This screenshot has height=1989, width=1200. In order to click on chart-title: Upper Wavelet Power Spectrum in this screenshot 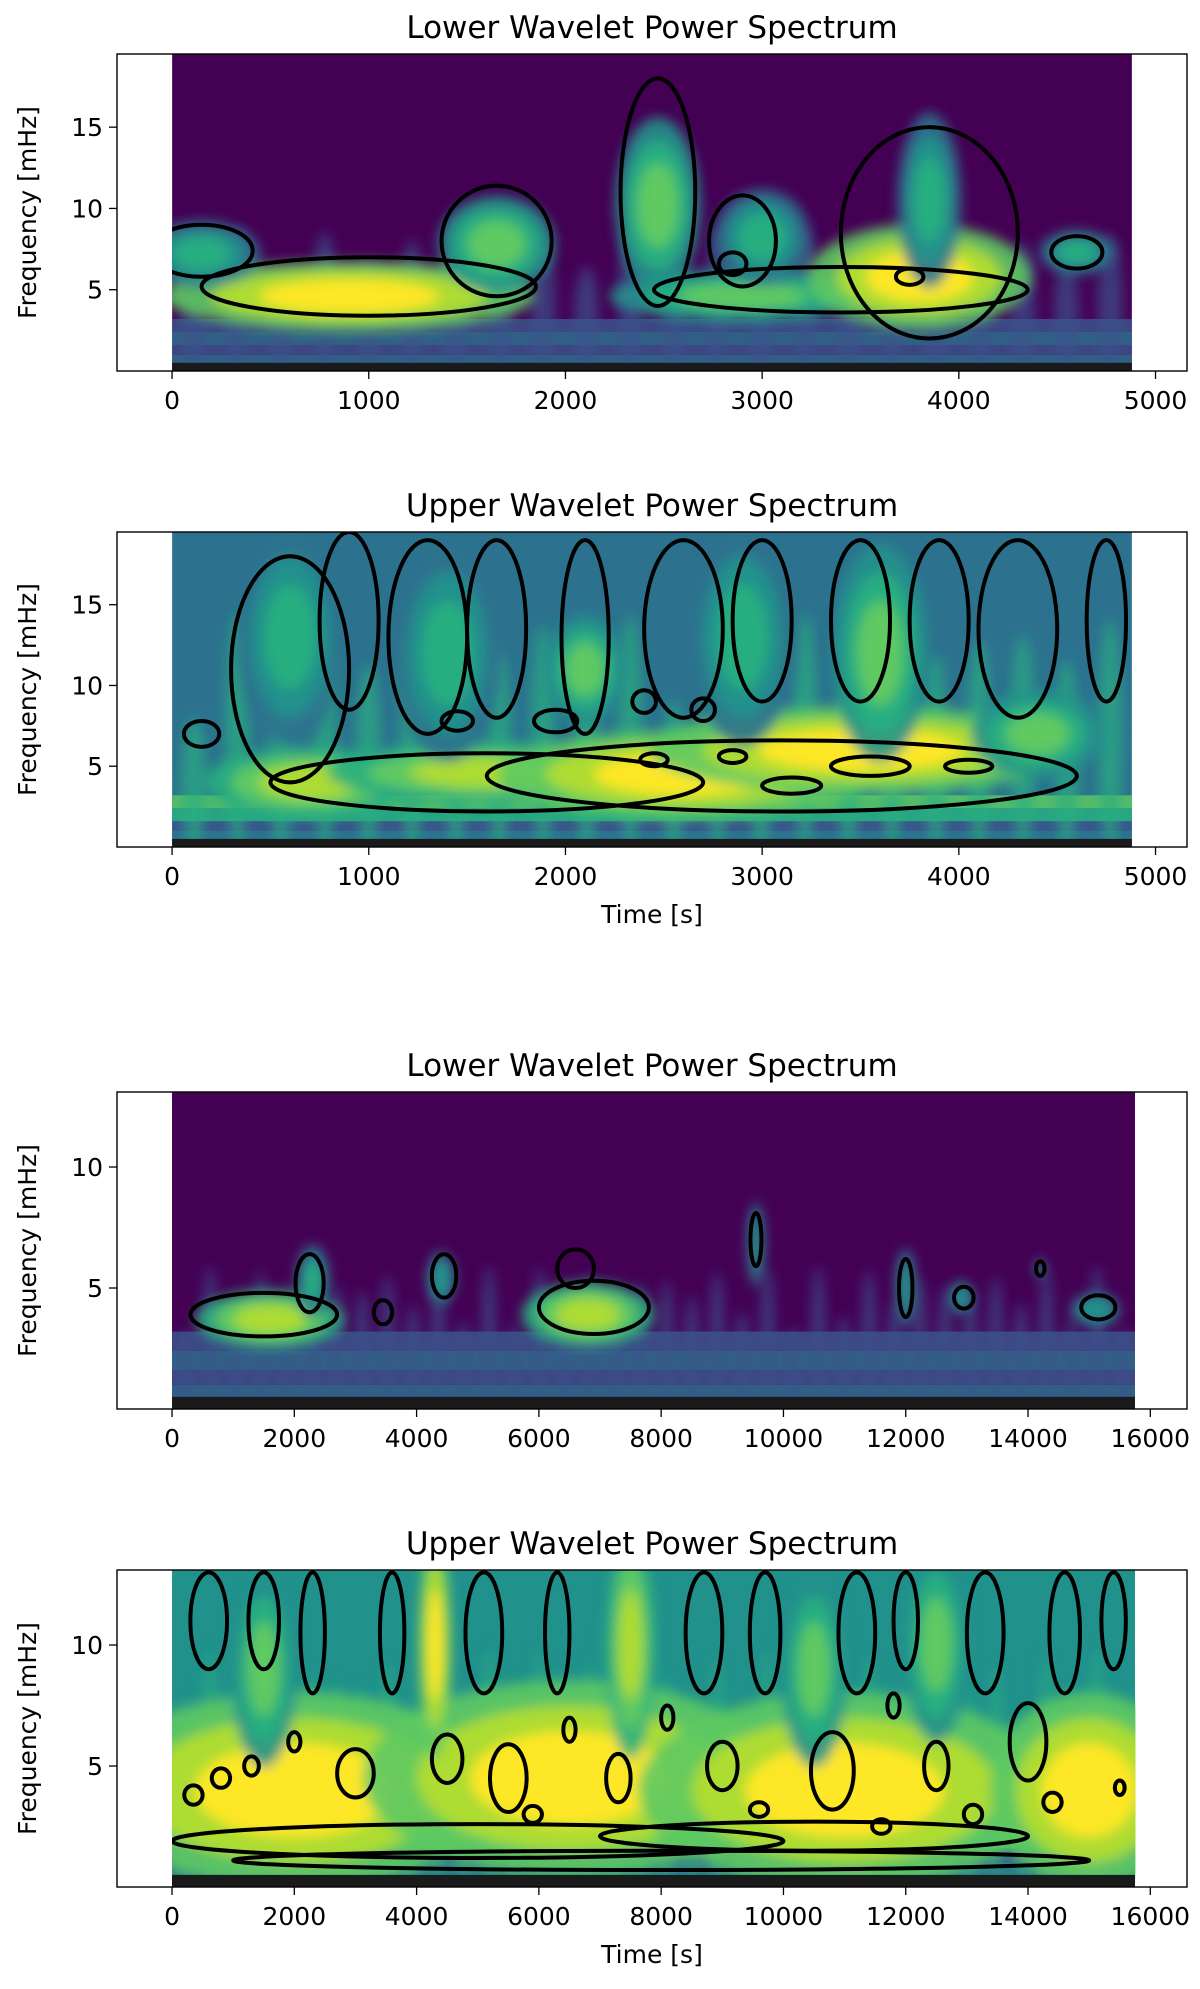, I will do `click(652, 506)`.